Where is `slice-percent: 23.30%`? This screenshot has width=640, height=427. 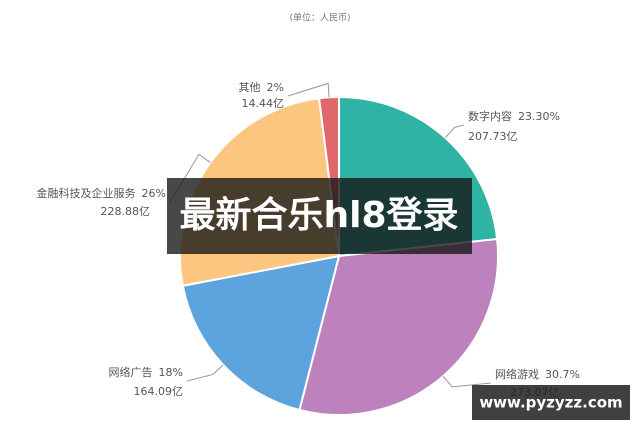
slice-percent: 23.30% is located at coordinates (539, 116).